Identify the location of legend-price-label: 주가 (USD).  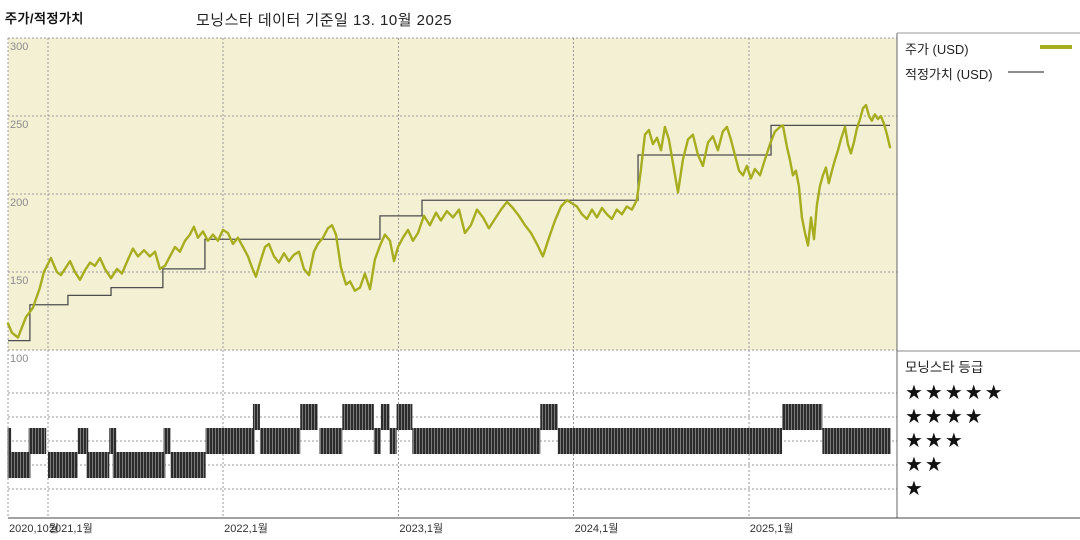
(937, 49).